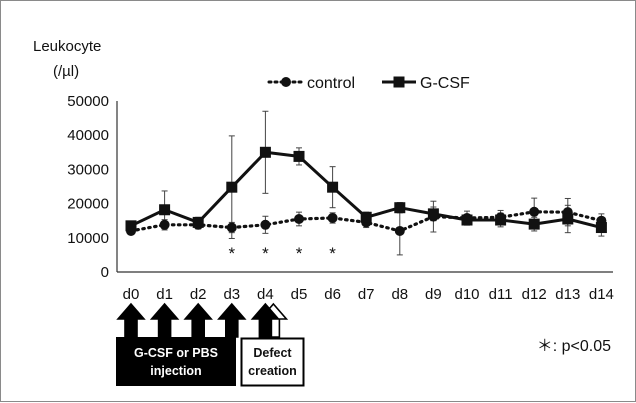 This screenshot has height=403, width=636. I want to click on injection-arrows, so click(202, 320).